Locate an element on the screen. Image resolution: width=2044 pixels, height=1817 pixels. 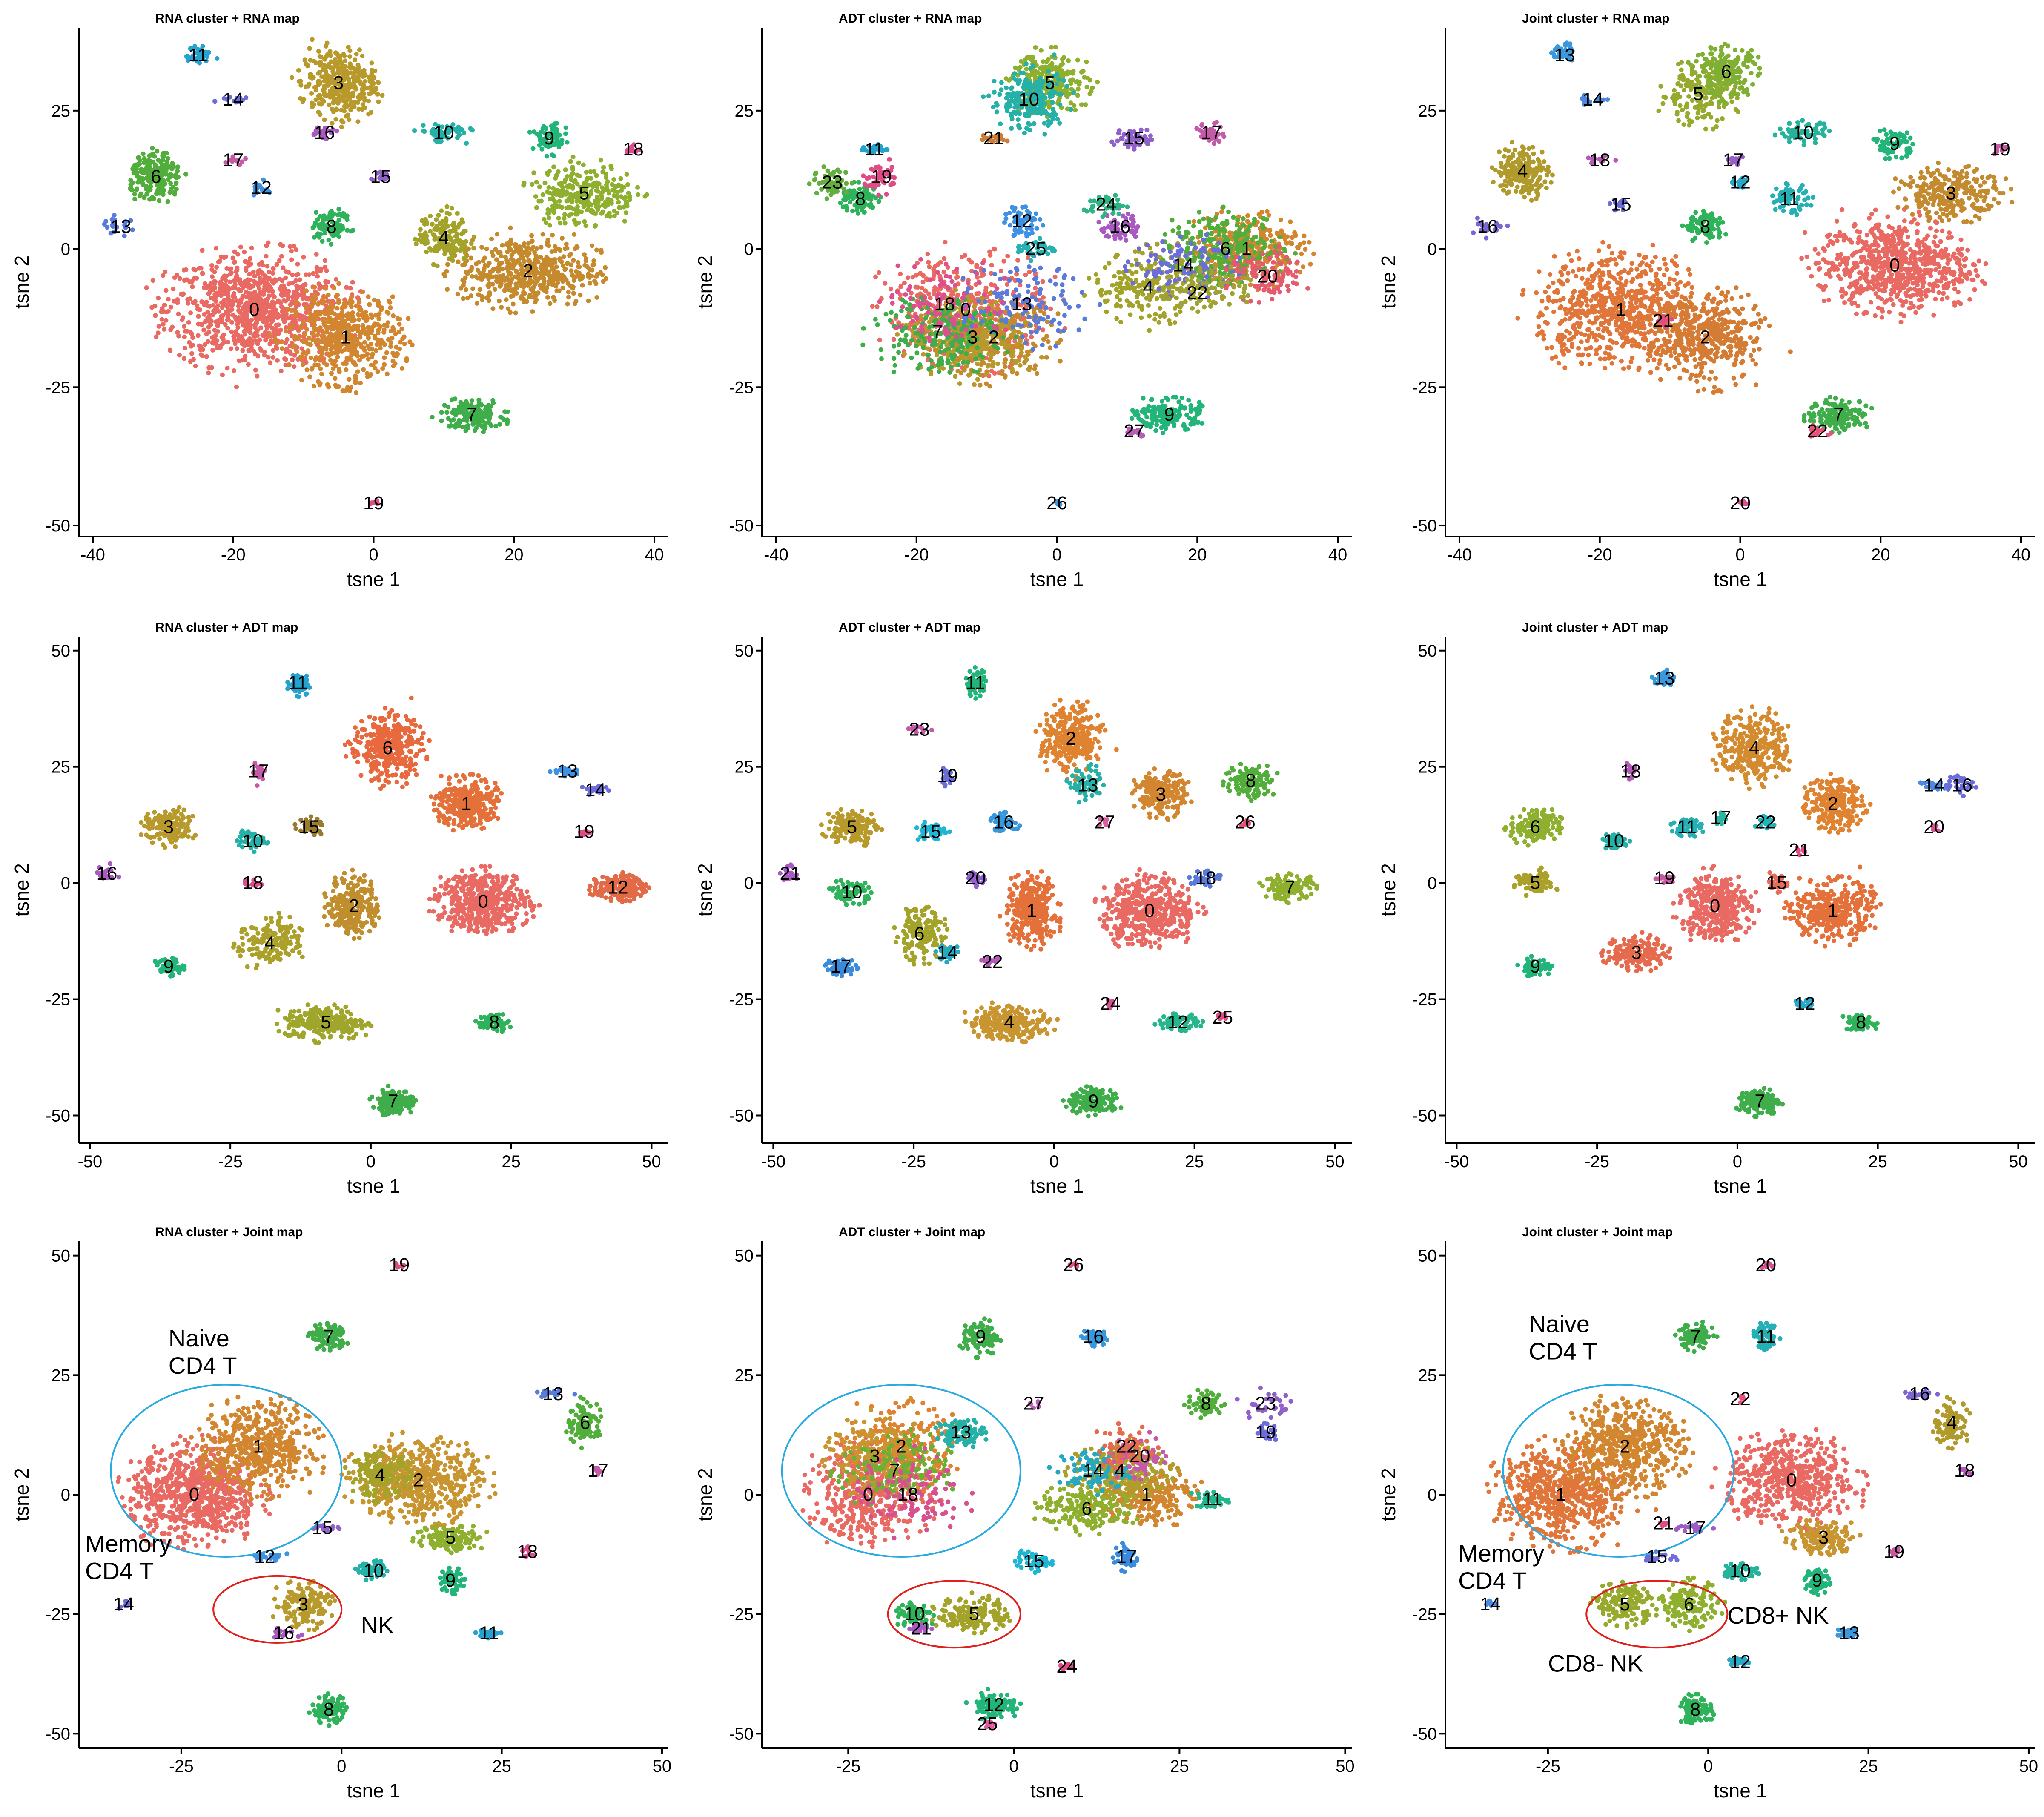
cluster-label: 2 is located at coordinates (528, 271).